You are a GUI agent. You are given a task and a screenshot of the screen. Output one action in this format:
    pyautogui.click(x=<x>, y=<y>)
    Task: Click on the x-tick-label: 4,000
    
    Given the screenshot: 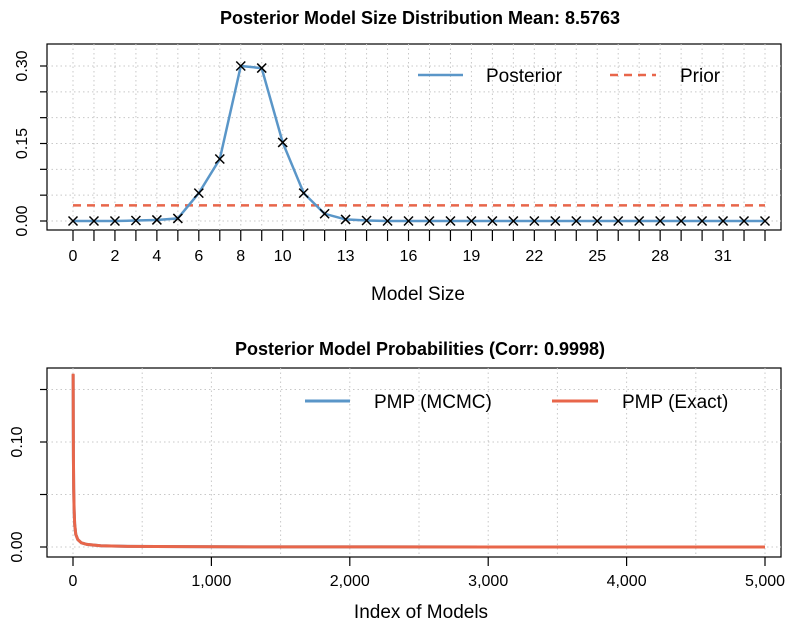 What is the action you would take?
    pyautogui.click(x=627, y=581)
    